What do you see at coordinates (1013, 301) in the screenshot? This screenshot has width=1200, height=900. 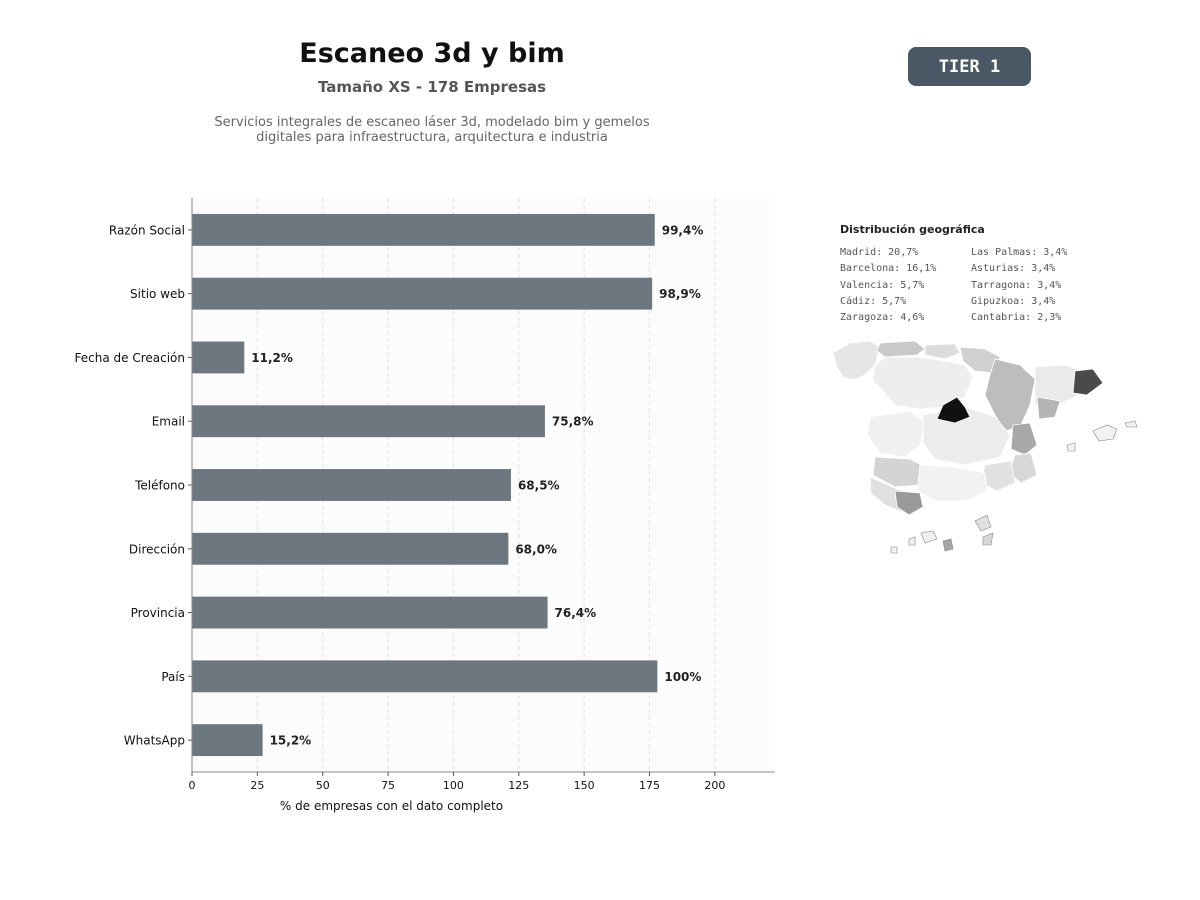 I see `geo-item: Gipuzkoa: 3,4%` at bounding box center [1013, 301].